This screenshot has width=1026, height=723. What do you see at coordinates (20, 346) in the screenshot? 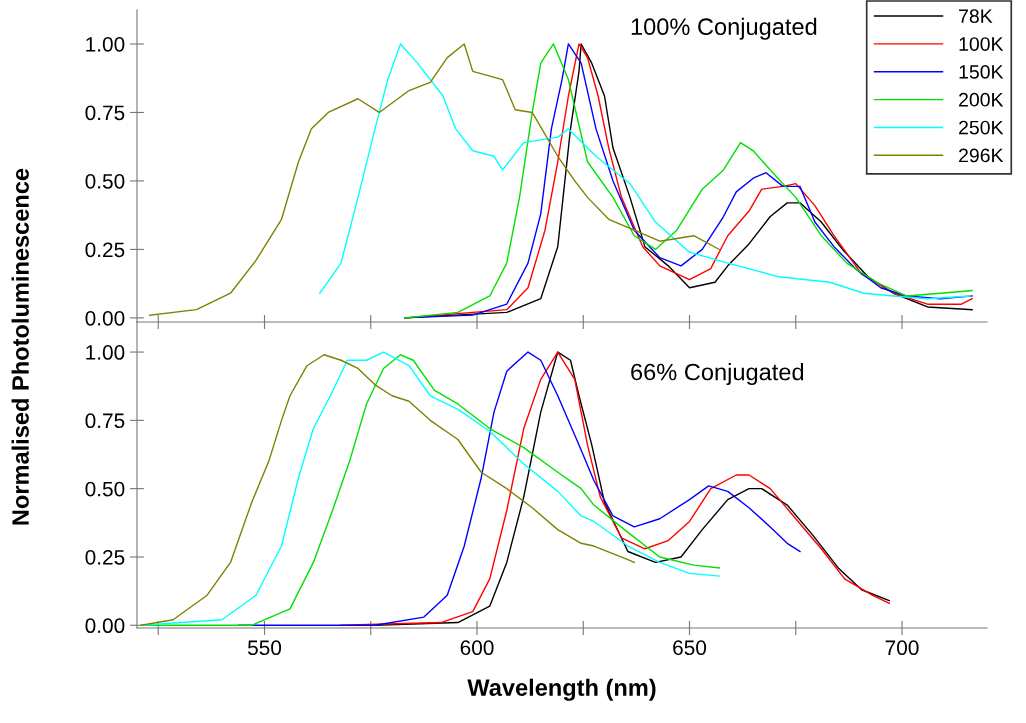
I see `y-axis-title: Normalised Photoluminescence` at bounding box center [20, 346].